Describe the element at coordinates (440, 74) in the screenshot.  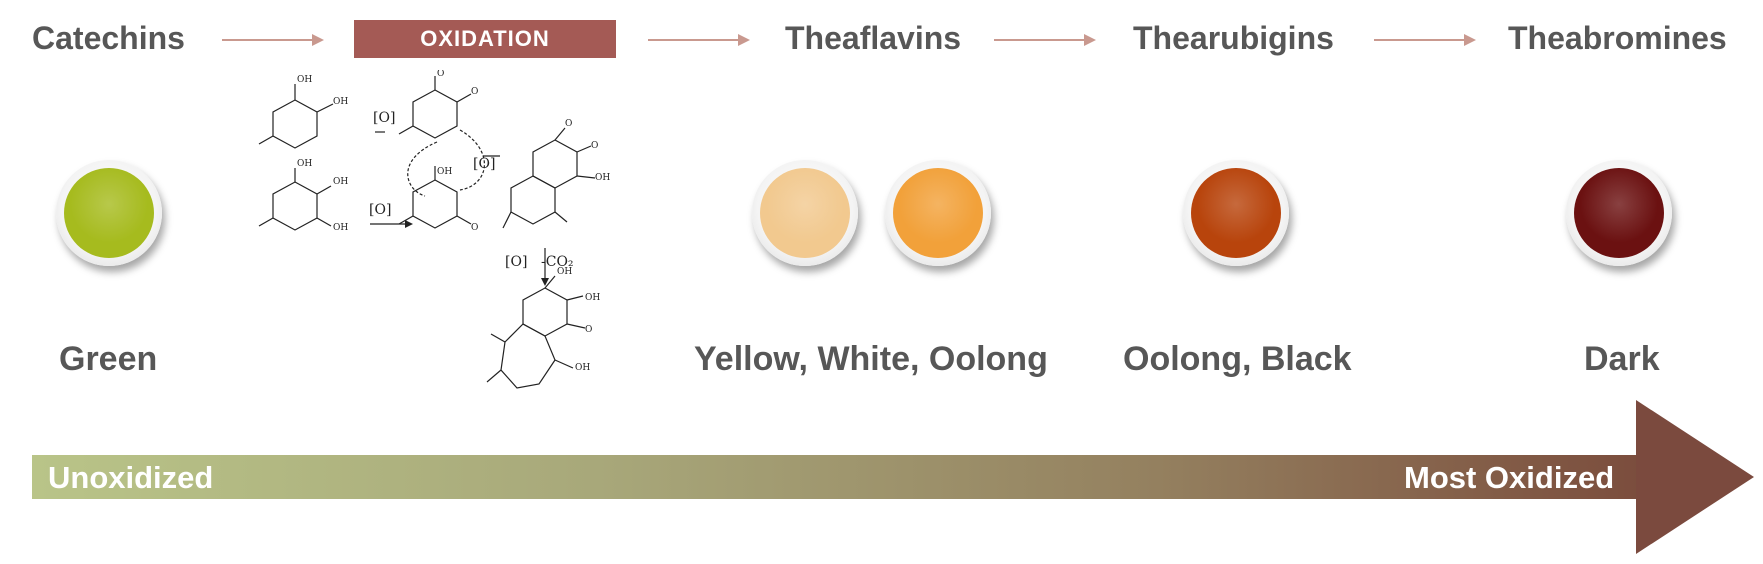
I see `o-label-1: O` at that location.